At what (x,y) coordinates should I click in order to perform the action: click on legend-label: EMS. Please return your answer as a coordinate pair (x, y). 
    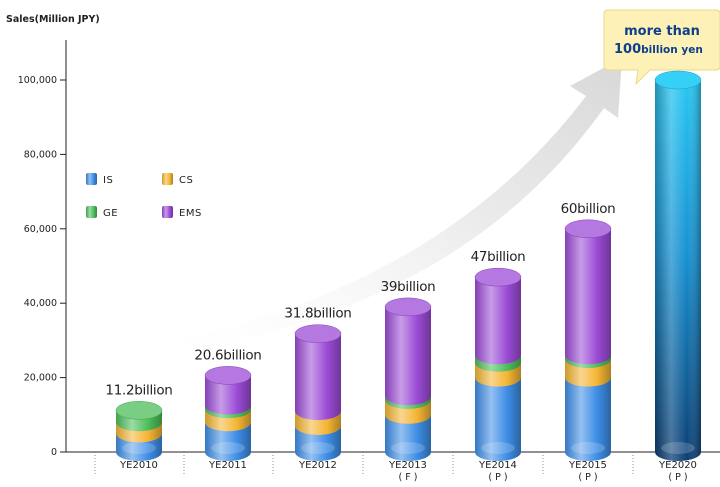
    Looking at the image, I should click on (190, 213).